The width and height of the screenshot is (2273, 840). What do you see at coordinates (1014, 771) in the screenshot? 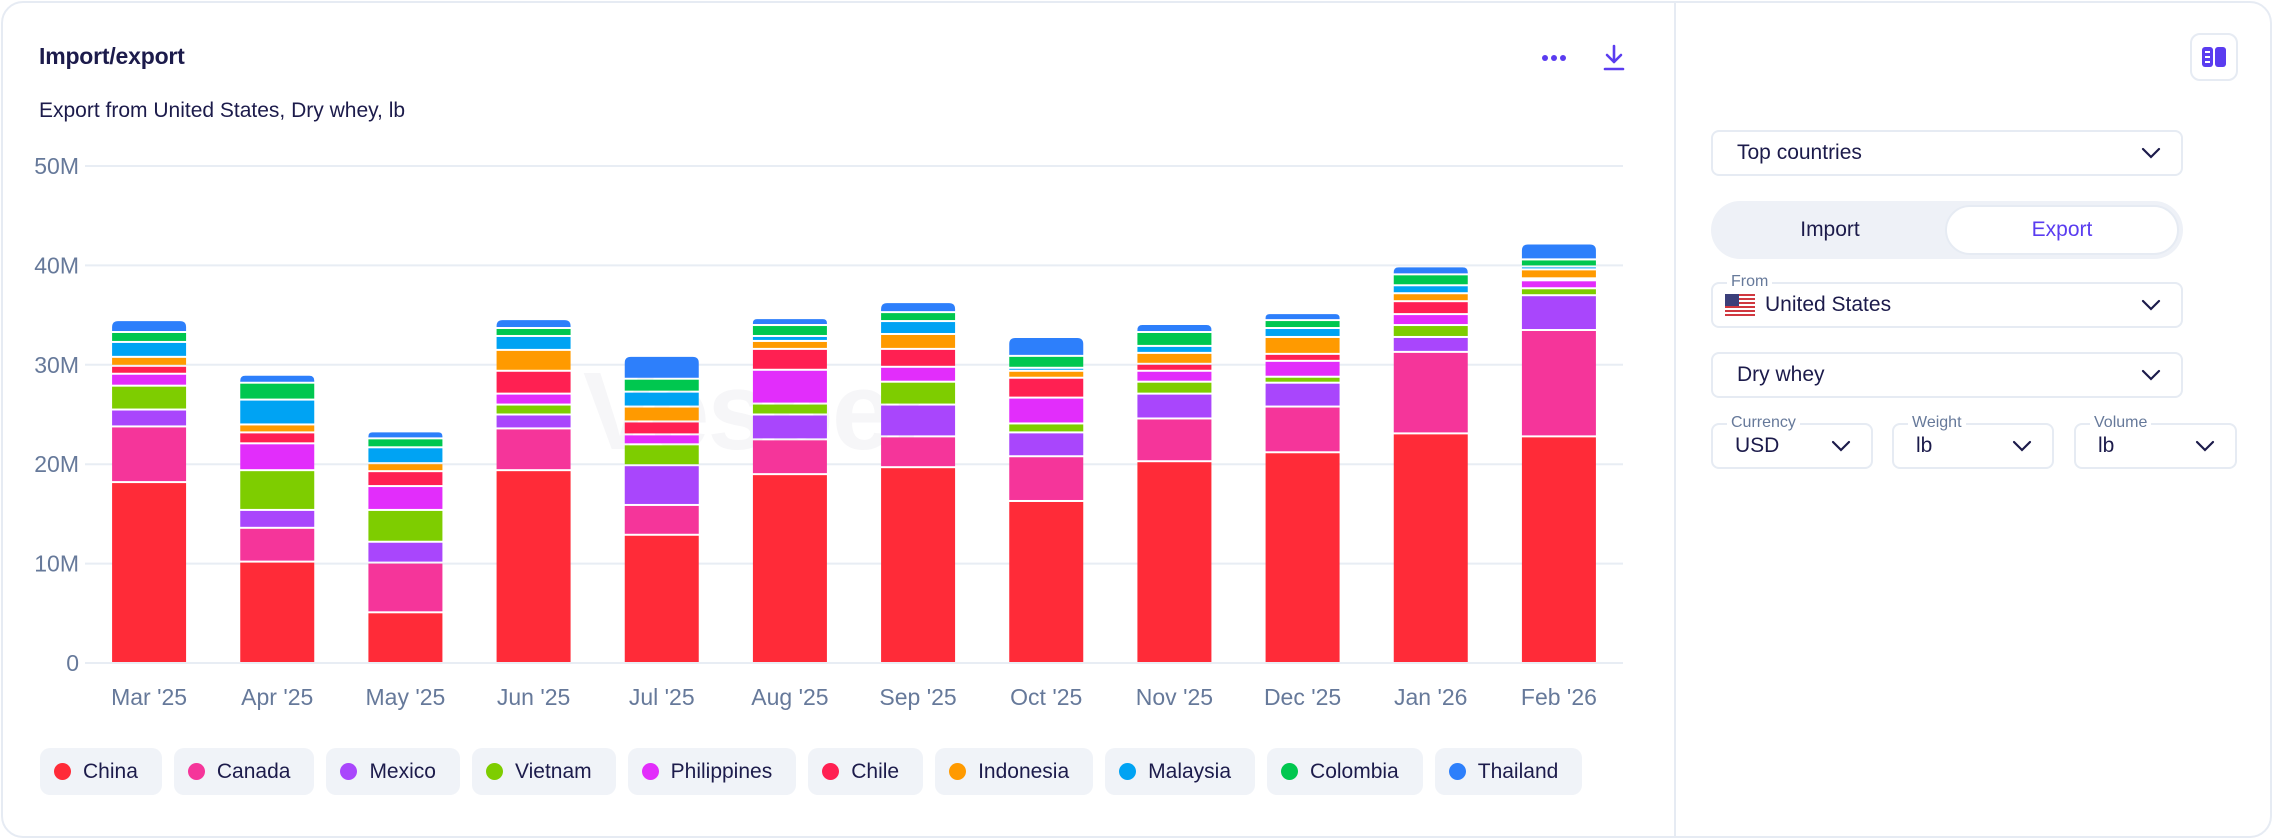
I see `legend-item-indonesia: Indonesia` at bounding box center [1014, 771].